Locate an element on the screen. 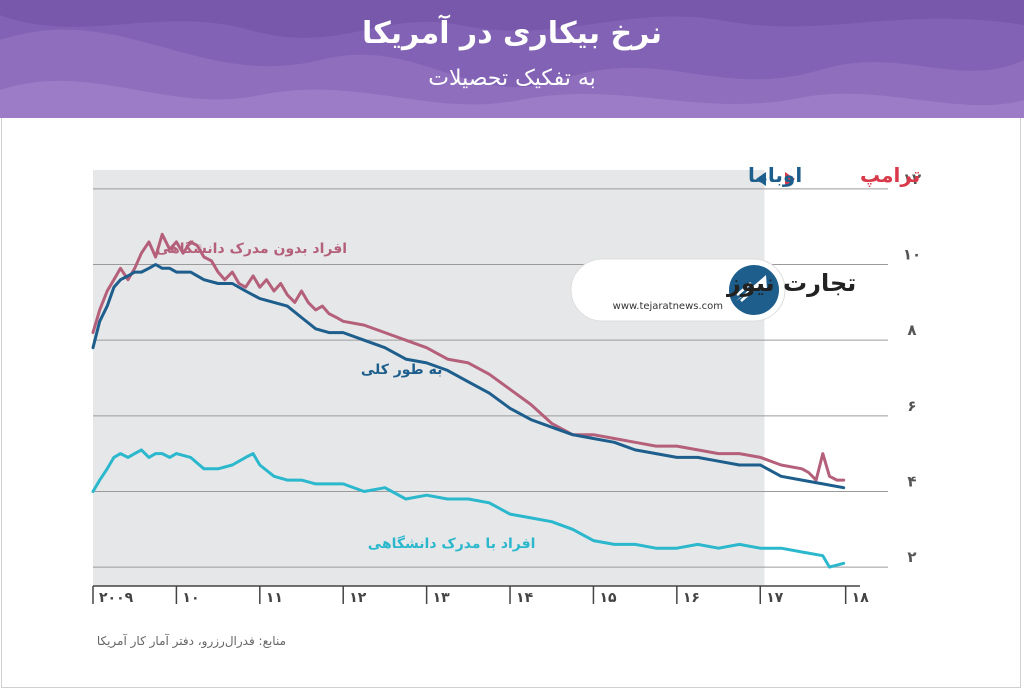 This screenshot has width=1024, height=690. series-label: افراد با مدرک دانشگاهی is located at coordinates (452, 543).